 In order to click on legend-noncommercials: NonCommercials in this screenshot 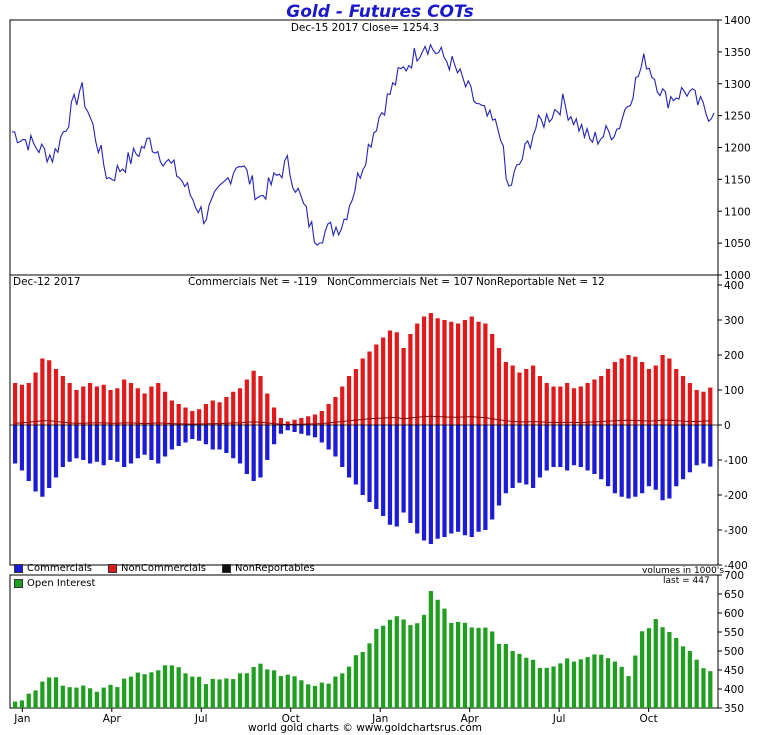, I will do `click(157, 568)`.